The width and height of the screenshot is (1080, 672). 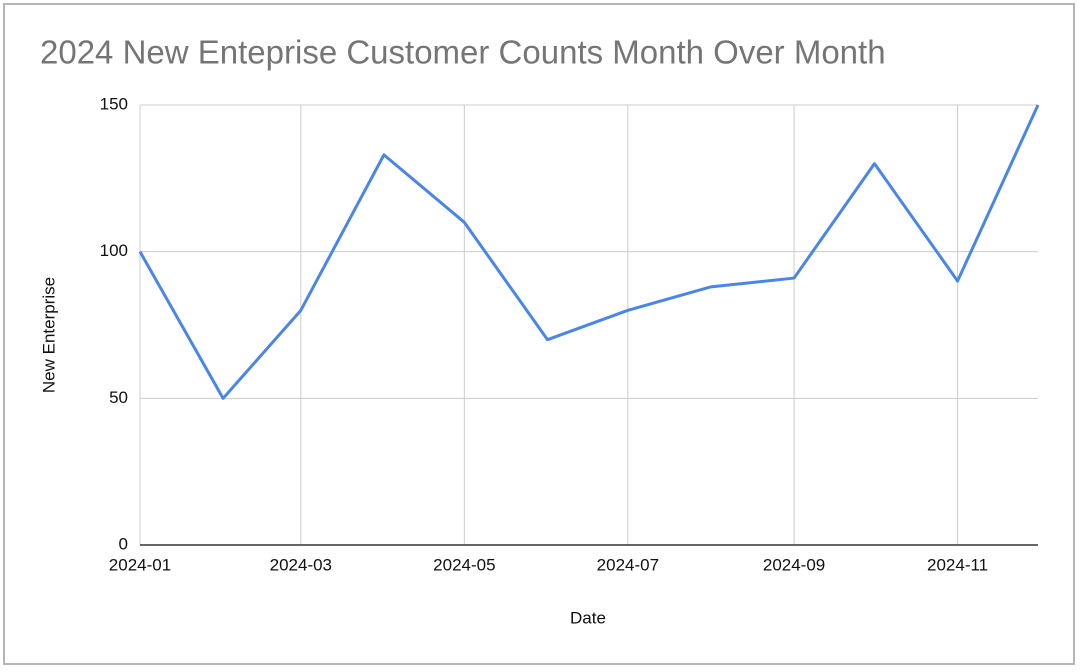 What do you see at coordinates (140, 564) in the screenshot?
I see `x-tick-label: 2024-01` at bounding box center [140, 564].